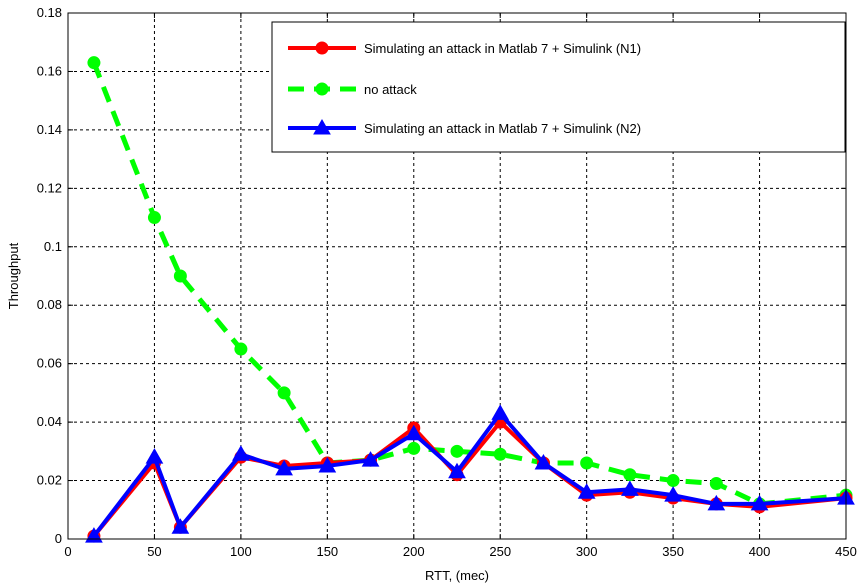 The height and width of the screenshot is (585, 861). I want to click on x-tick-label: 350, so click(673, 551).